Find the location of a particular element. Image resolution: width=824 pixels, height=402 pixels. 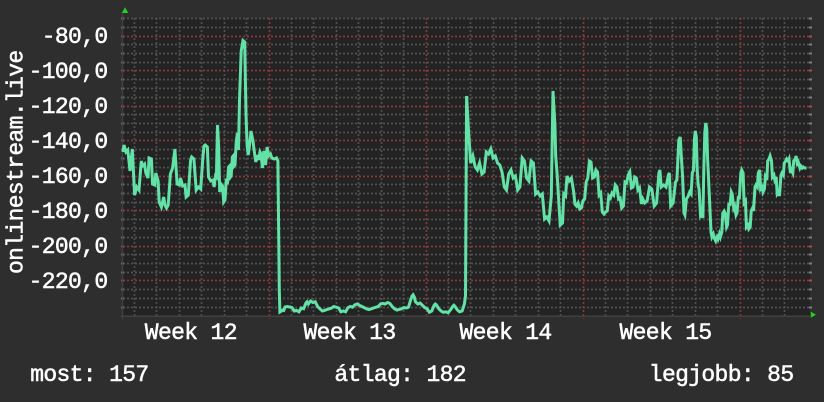

svg-text: -180,0 is located at coordinates (68, 212).